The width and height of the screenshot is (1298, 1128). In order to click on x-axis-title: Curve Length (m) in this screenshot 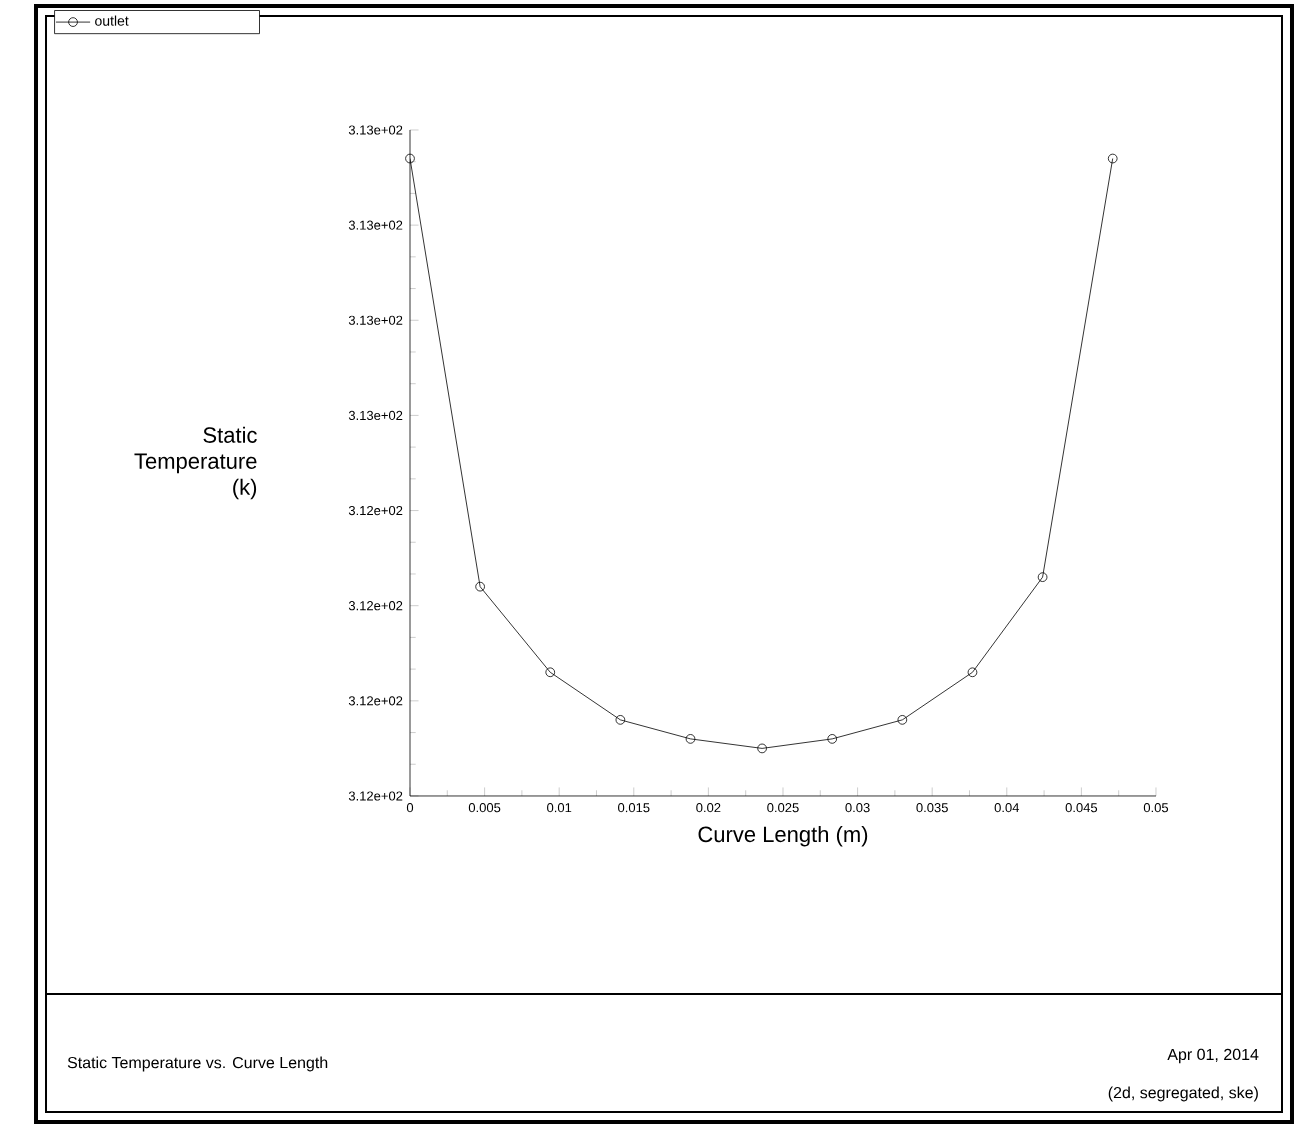, I will do `click(783, 836)`.